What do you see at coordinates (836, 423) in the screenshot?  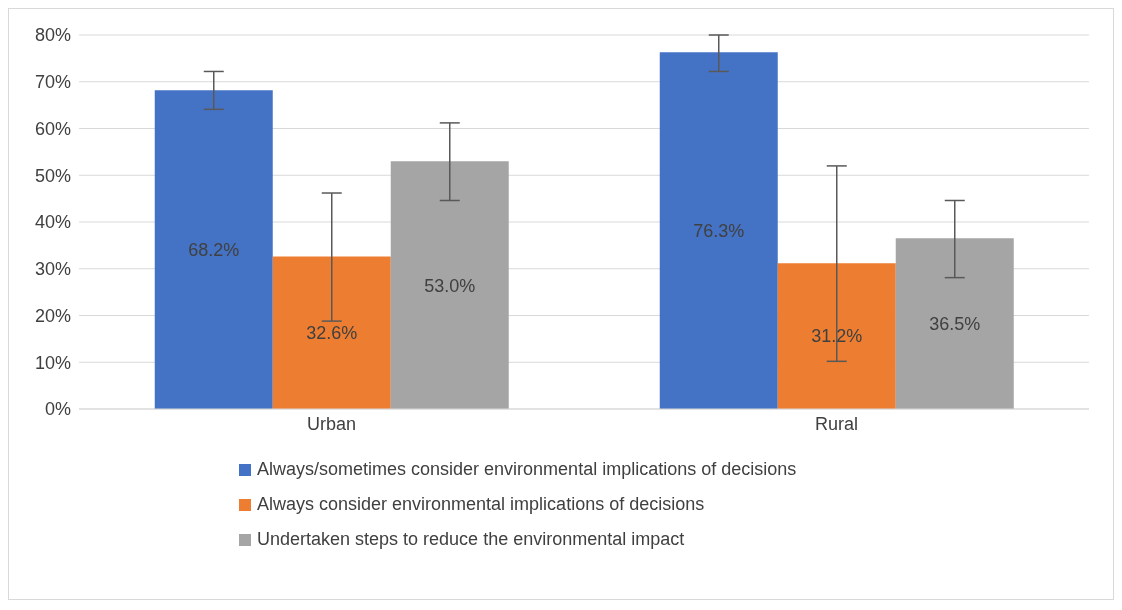 I see `x-tick-label: Rural` at bounding box center [836, 423].